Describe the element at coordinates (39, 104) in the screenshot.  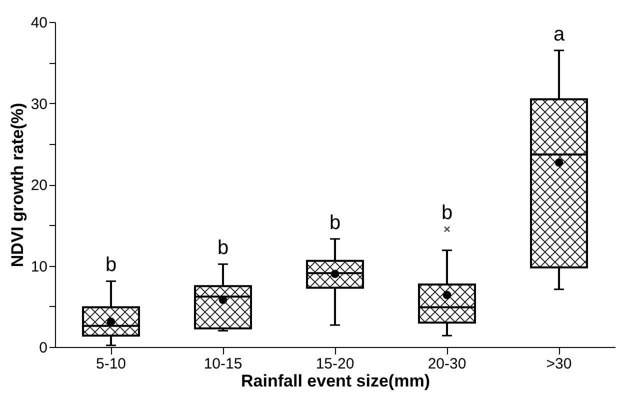
I see `y-tick-label: 30` at that location.